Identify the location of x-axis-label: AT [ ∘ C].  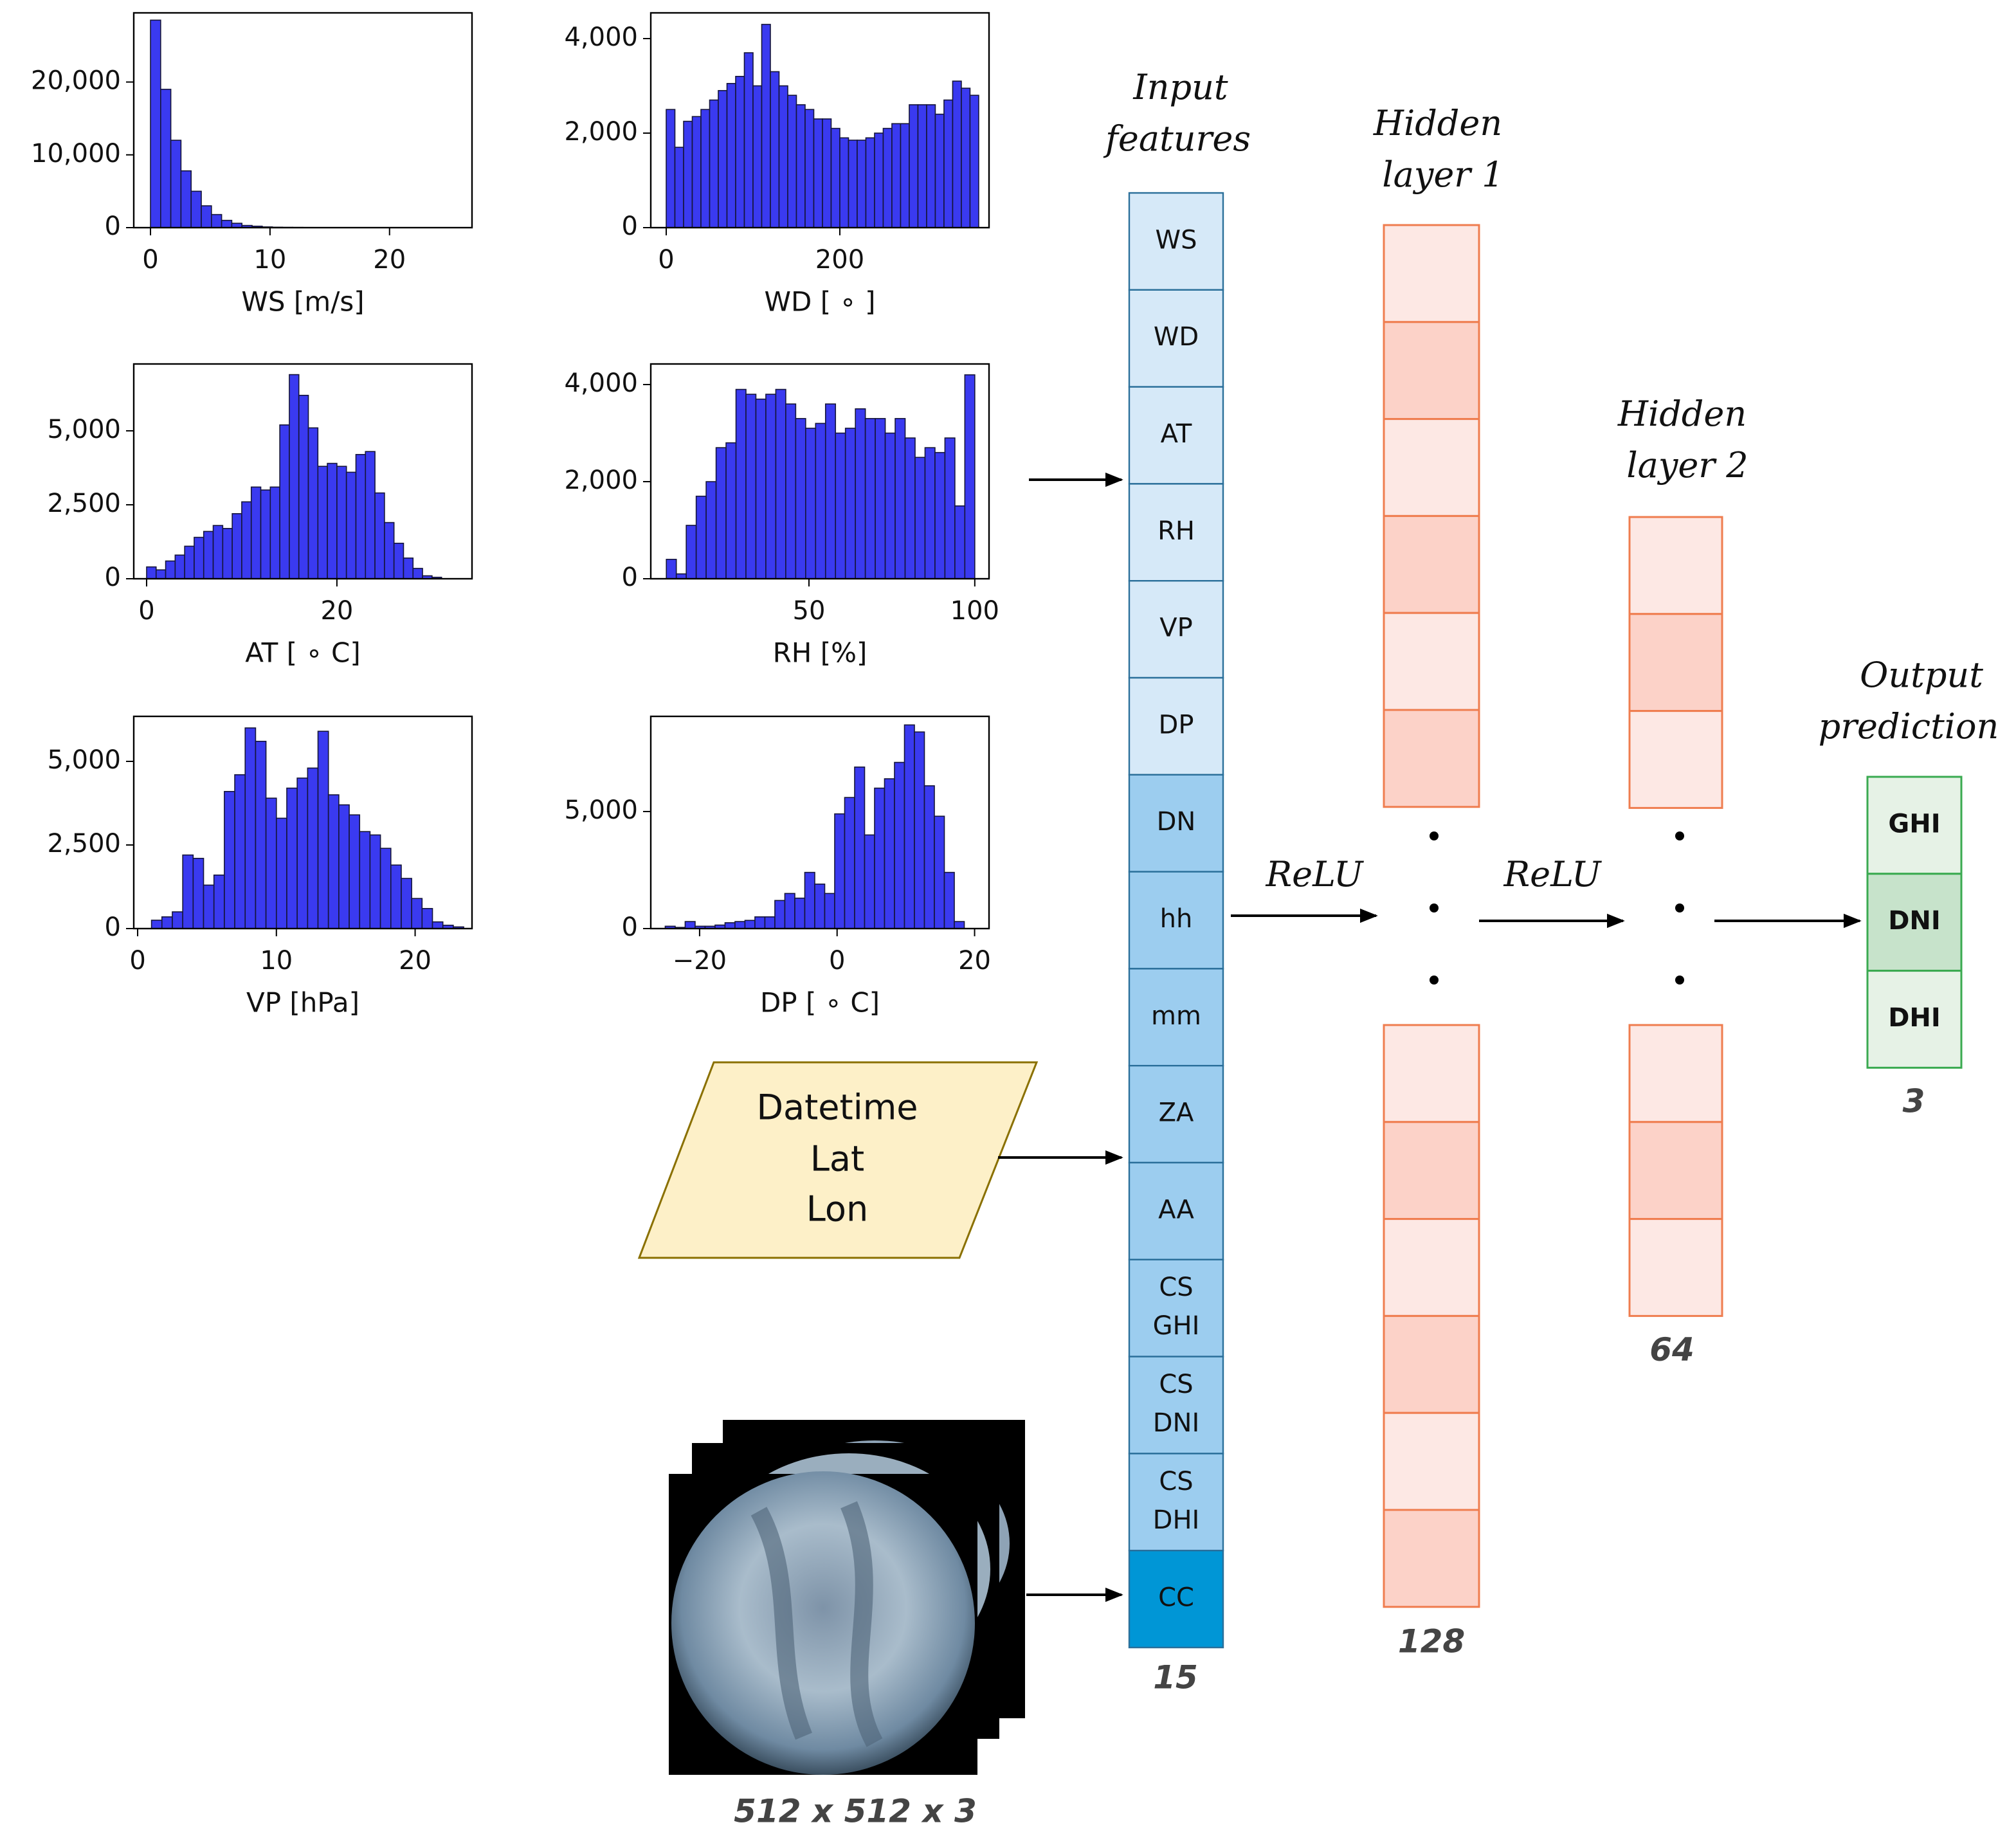
(303, 653).